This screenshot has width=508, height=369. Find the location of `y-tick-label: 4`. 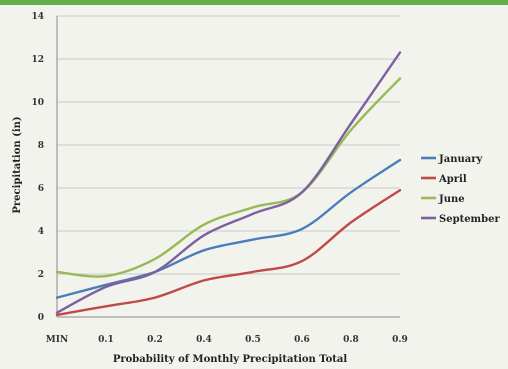

y-tick-label: 4 is located at coordinates (41, 232).